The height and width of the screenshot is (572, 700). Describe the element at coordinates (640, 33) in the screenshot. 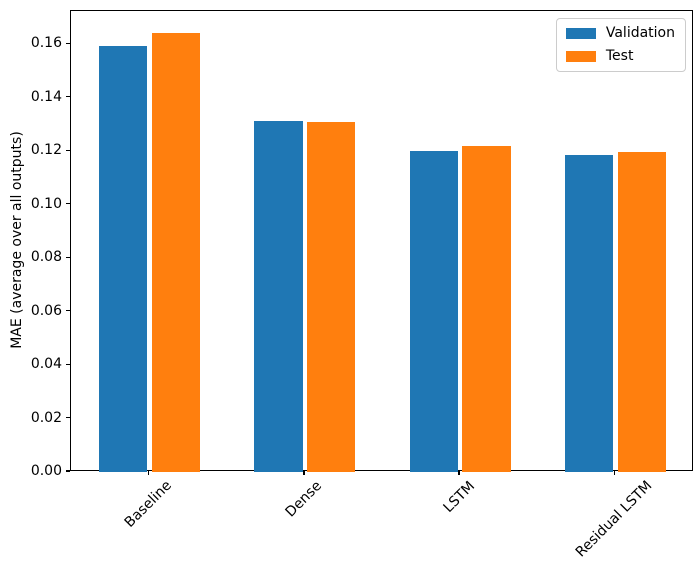

I see `legend-label-validation: Validation` at that location.